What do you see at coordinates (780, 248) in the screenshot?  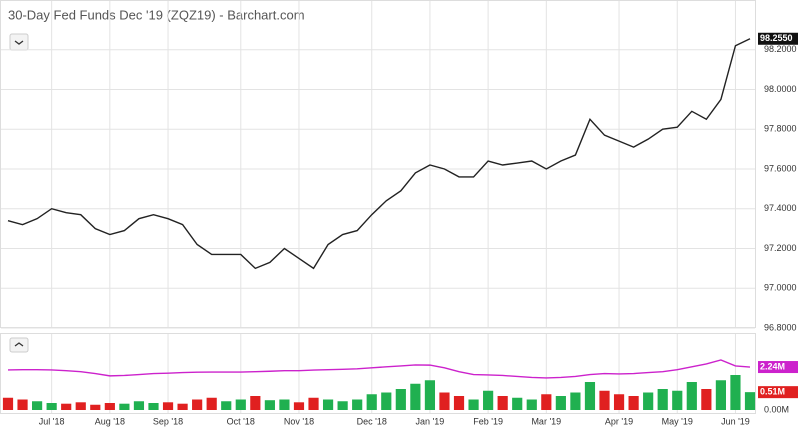 I see `y-tick-label: 97.2000` at bounding box center [780, 248].